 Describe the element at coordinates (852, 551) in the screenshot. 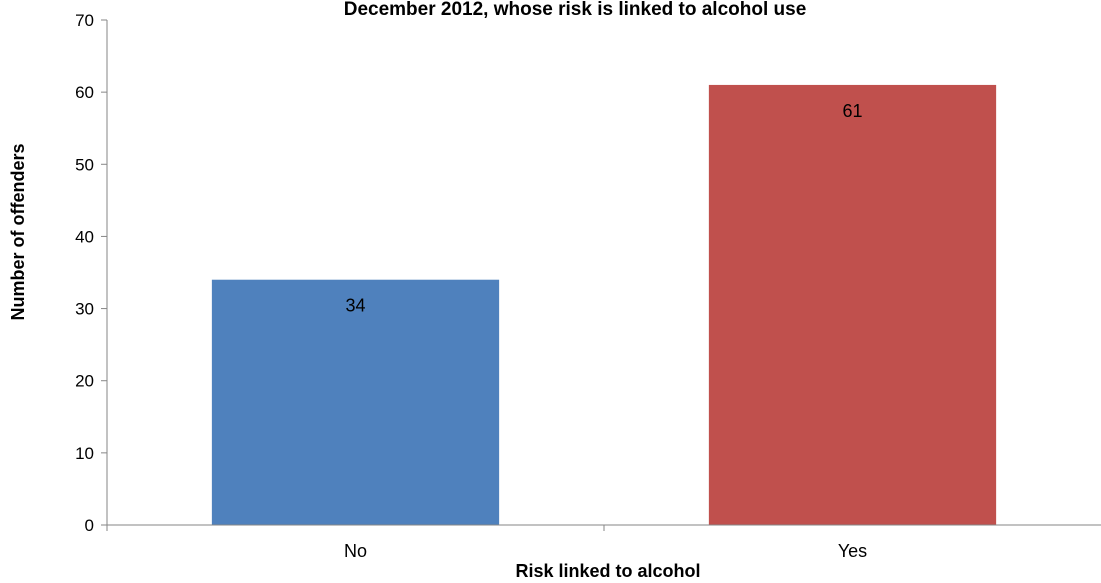

I see `x-category-label: Yes` at that location.